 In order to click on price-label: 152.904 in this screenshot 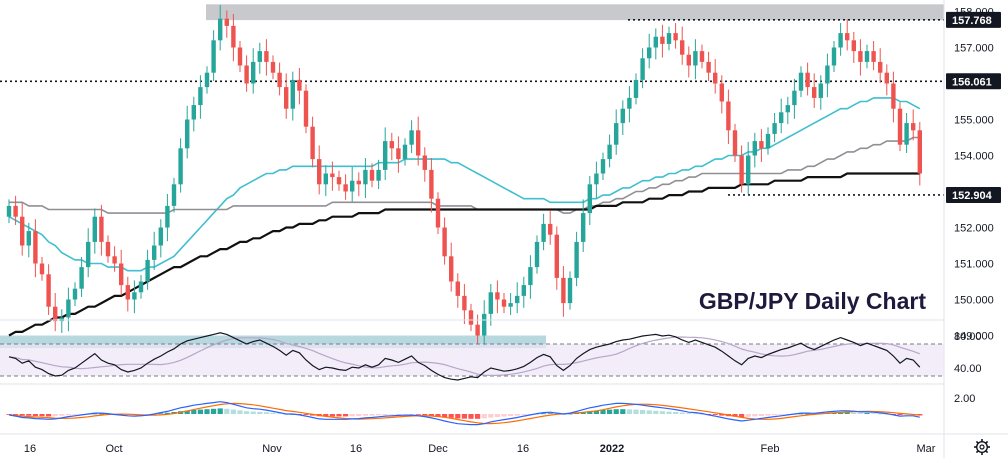, I will do `click(972, 196)`.